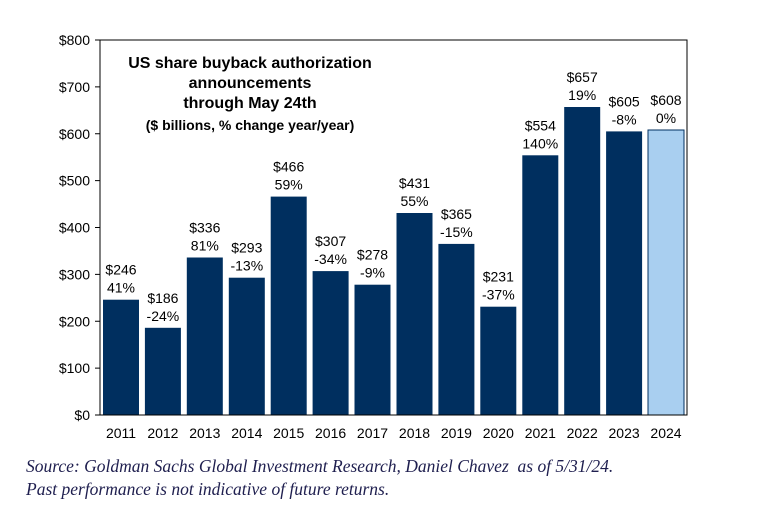  What do you see at coordinates (74, 181) in the screenshot?
I see `y-tick-label-500: $500` at bounding box center [74, 181].